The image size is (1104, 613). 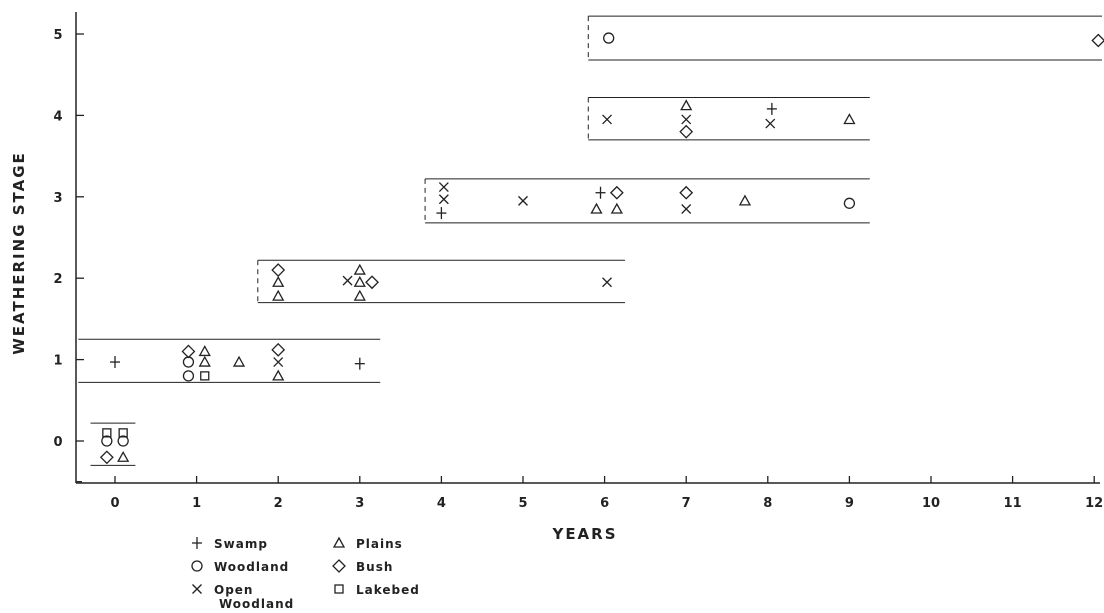 I want to click on x-tick-label-7: 7, so click(x=686, y=503).